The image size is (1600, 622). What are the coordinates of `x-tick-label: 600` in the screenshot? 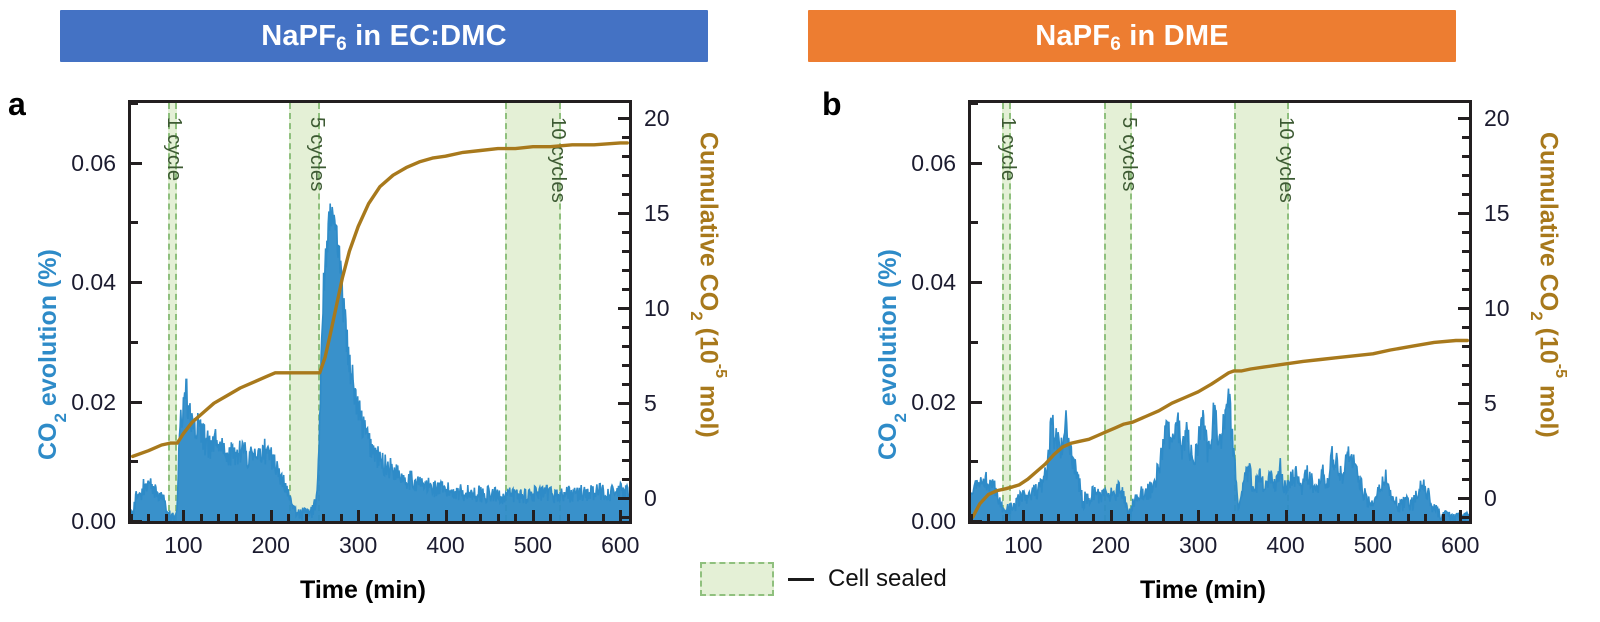 It's located at (620, 545).